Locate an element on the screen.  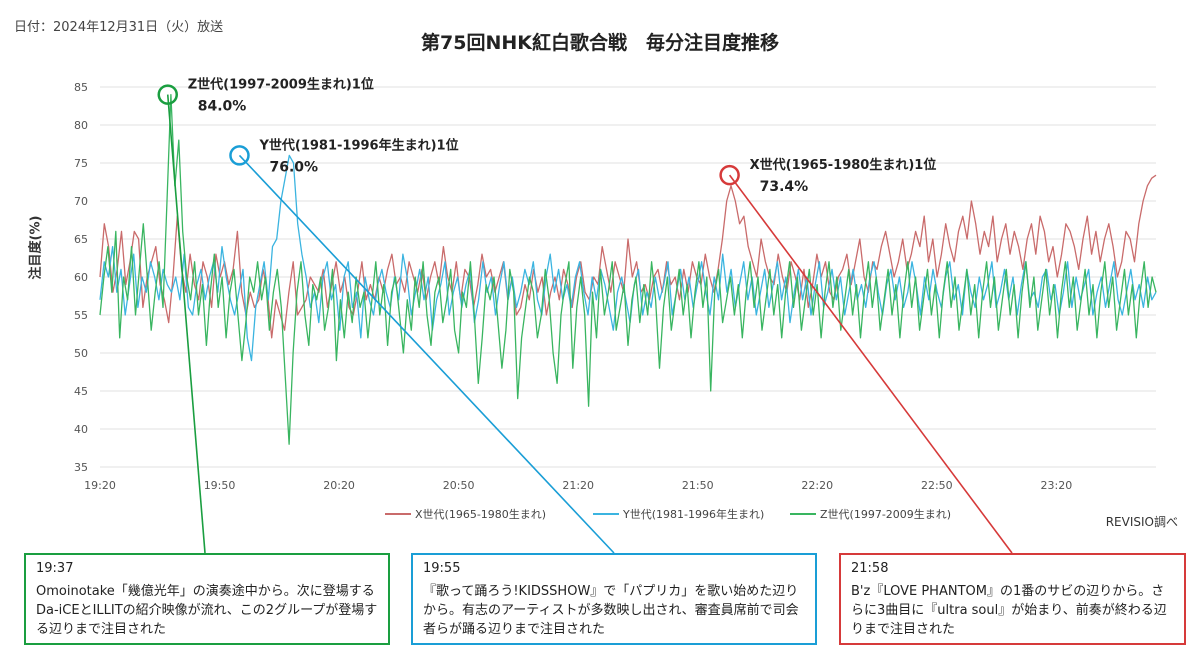
x-tick-label: 22:50 is located at coordinates (937, 485).